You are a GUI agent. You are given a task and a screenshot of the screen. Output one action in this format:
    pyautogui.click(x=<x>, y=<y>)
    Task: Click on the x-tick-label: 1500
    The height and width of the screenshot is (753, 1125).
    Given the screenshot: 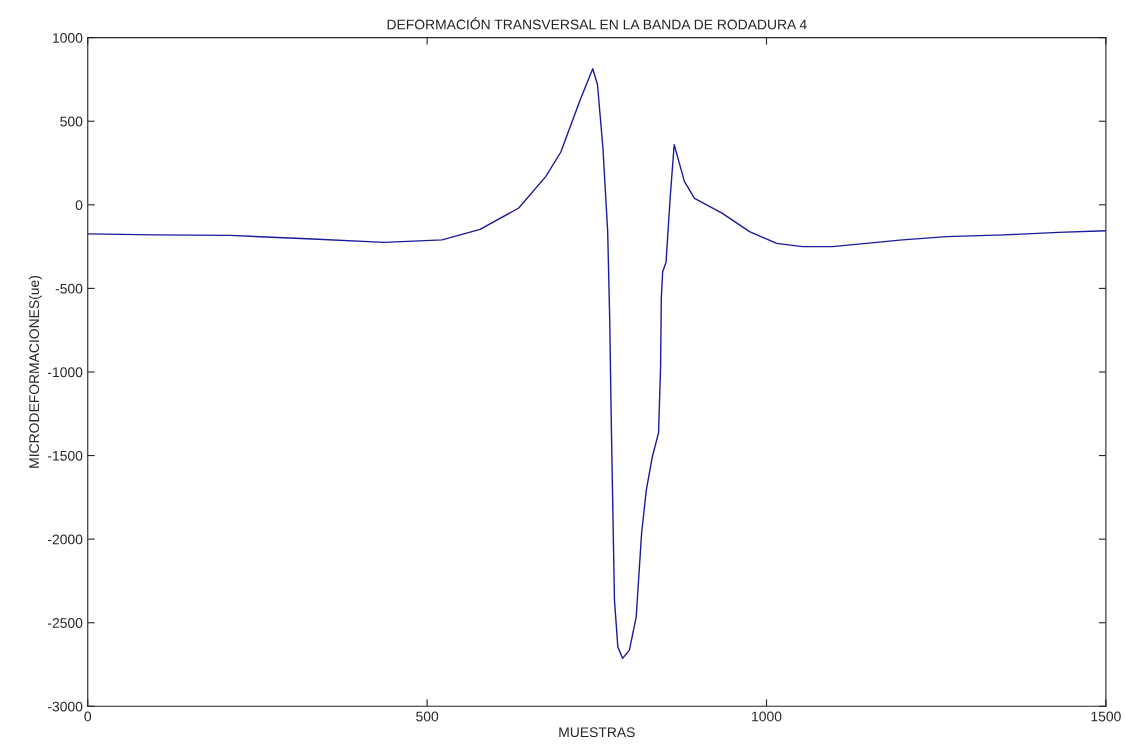 What is the action you would take?
    pyautogui.click(x=1106, y=716)
    